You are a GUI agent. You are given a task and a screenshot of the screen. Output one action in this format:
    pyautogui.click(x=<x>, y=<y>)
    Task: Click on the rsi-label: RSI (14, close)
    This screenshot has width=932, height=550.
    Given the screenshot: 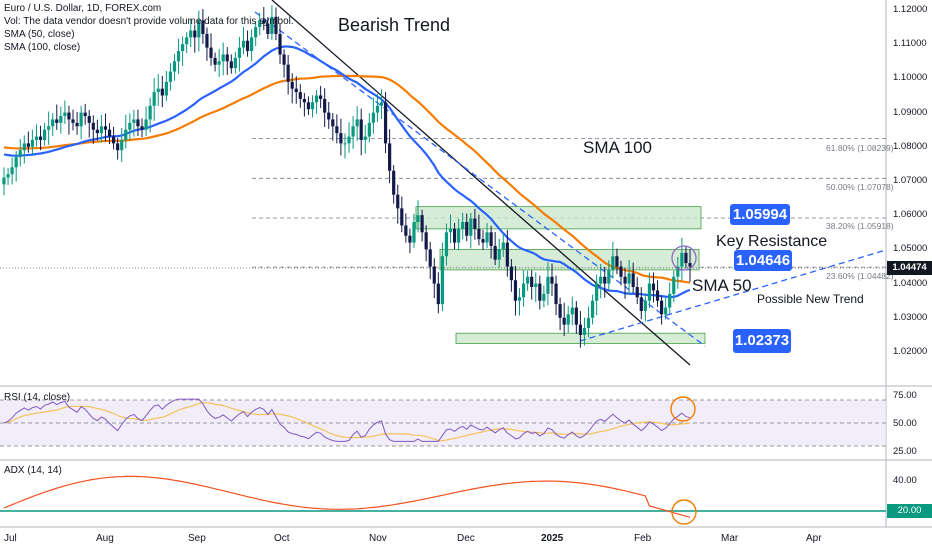 What is the action you would take?
    pyautogui.click(x=37, y=397)
    